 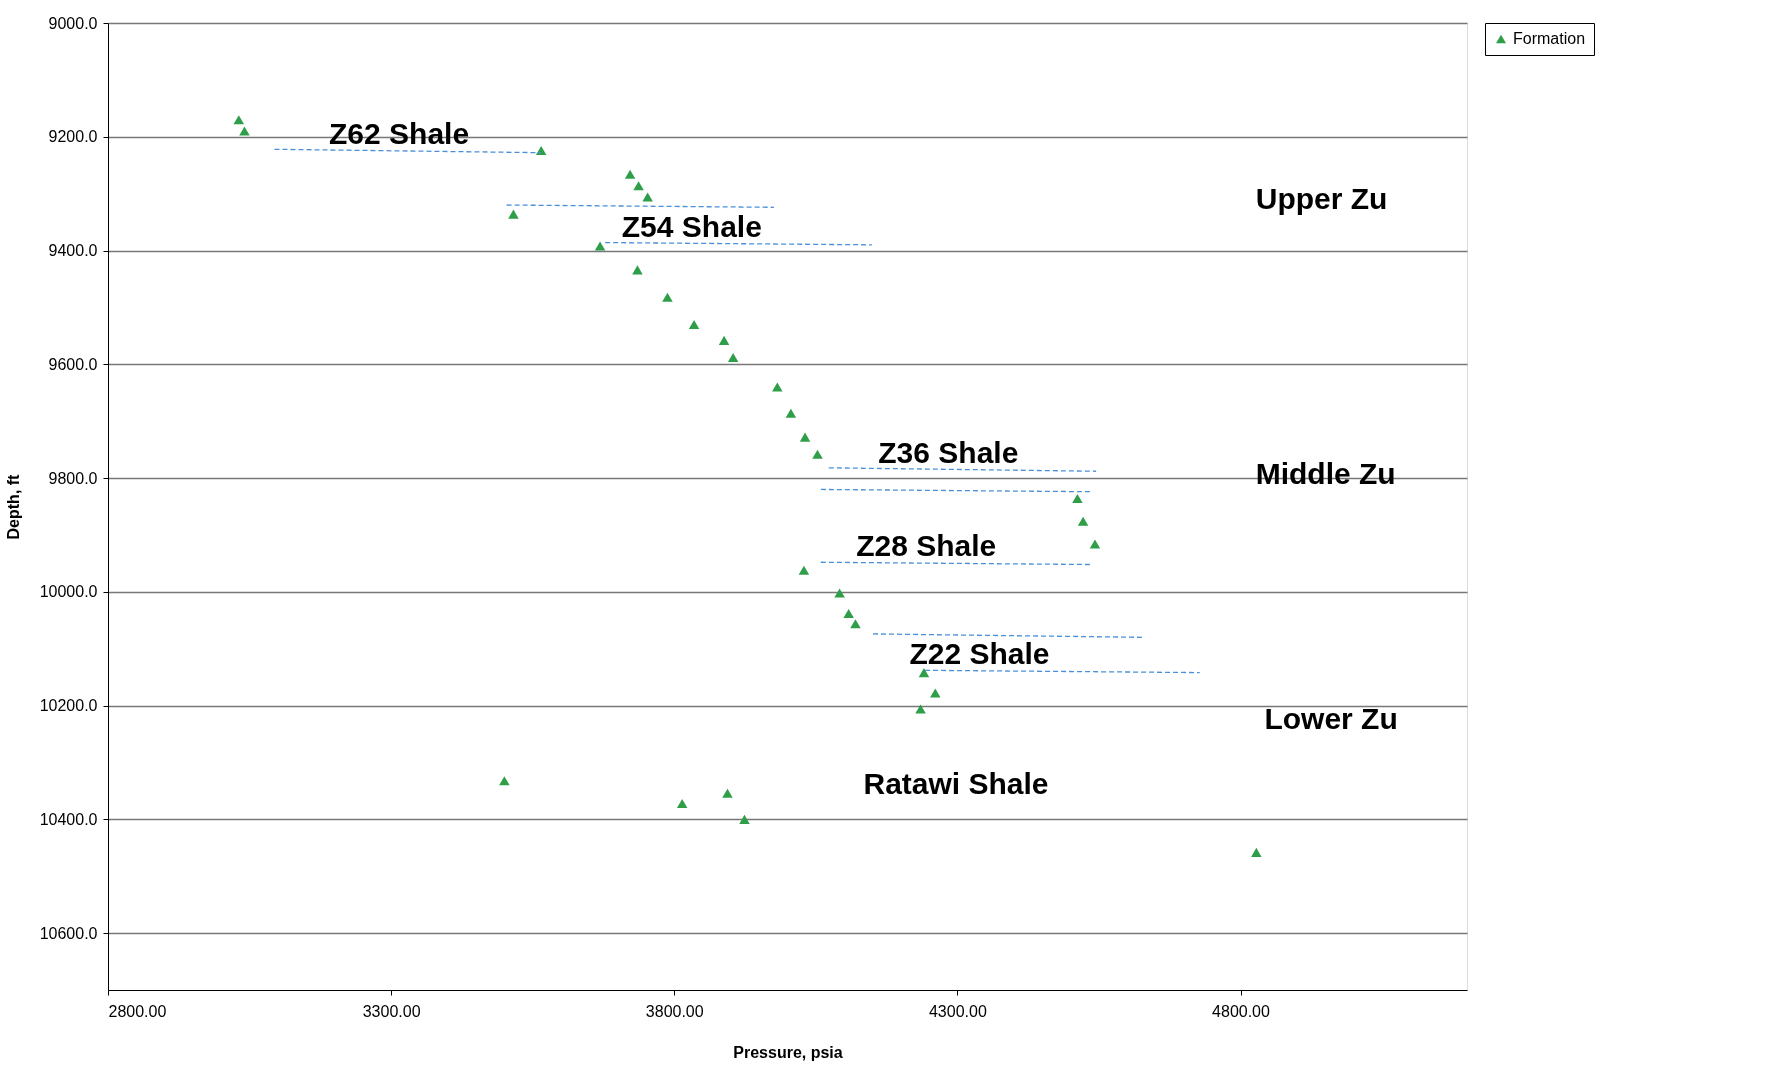 I want to click on annotation: Ratawi Shale, so click(x=956, y=783).